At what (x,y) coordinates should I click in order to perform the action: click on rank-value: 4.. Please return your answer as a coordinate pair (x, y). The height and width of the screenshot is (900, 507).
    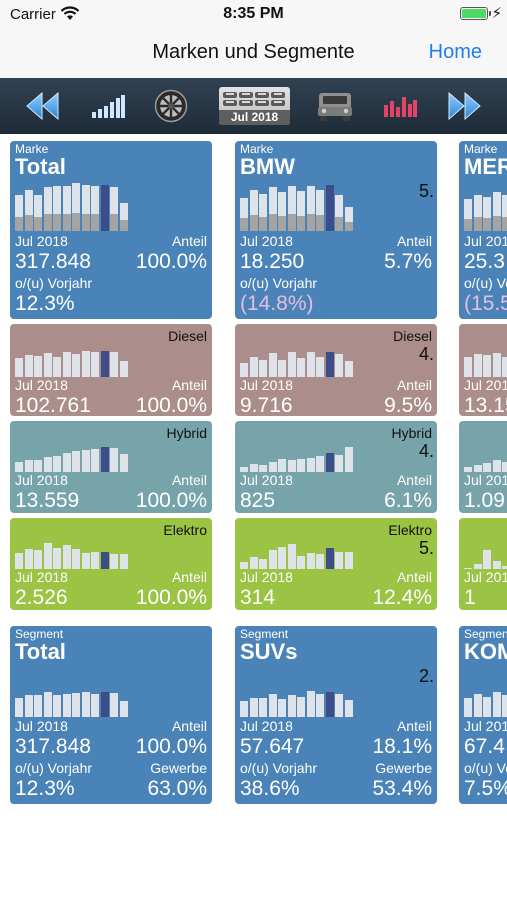
    Looking at the image, I should click on (426, 354).